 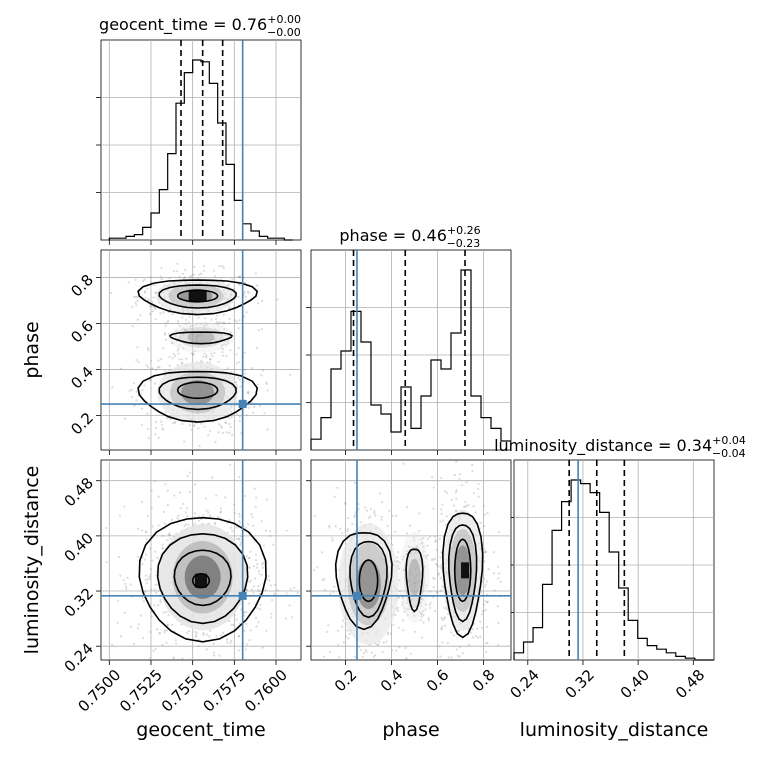 I want to click on density-panel-phase-luminosity_distance, so click(x=409, y=564).